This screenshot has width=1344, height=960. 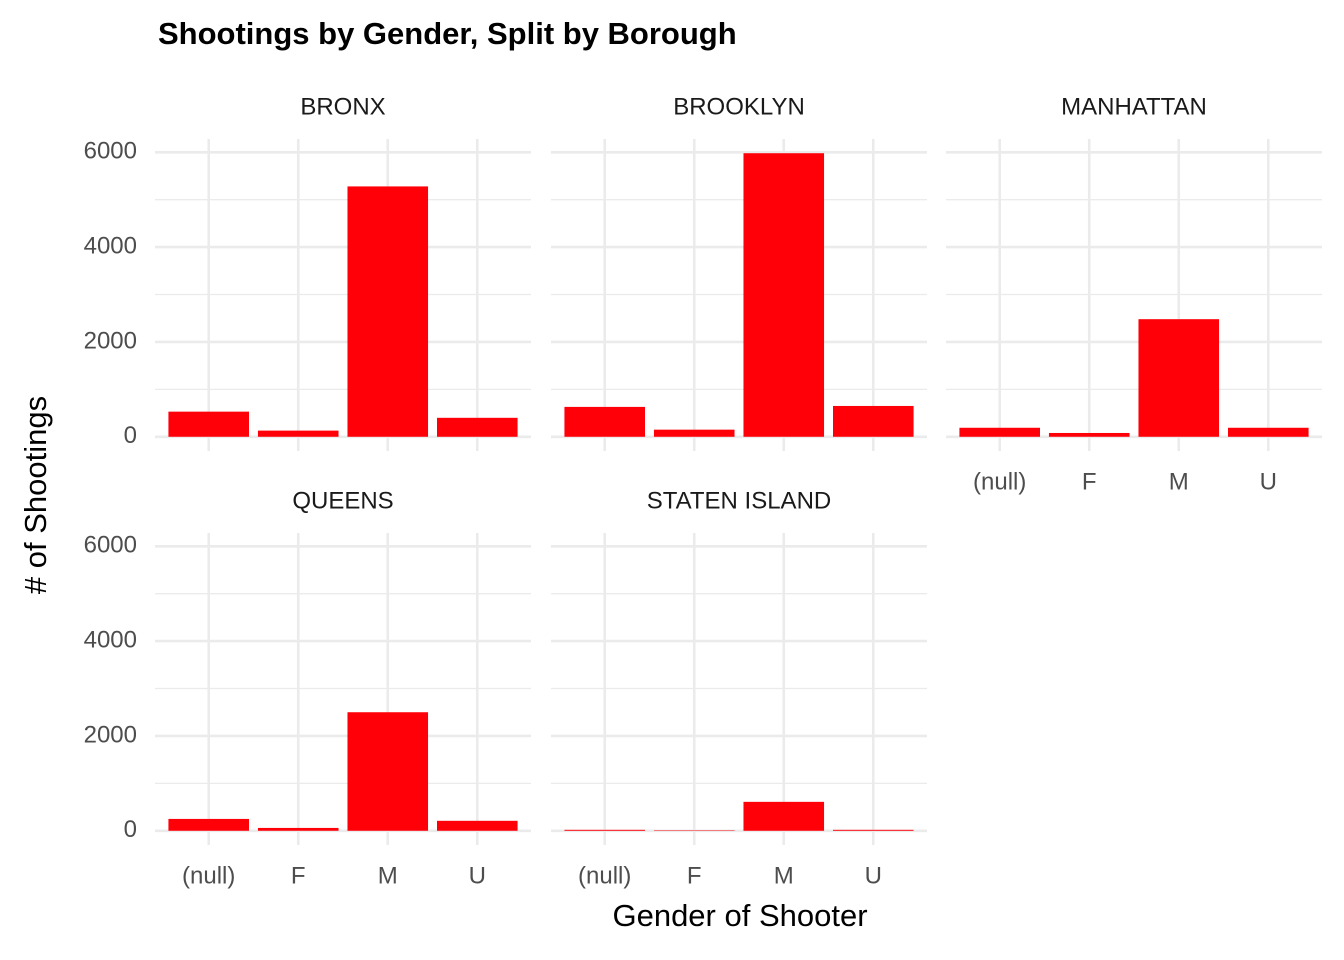 I want to click on facet-label: MANHATTAN, so click(x=1134, y=106).